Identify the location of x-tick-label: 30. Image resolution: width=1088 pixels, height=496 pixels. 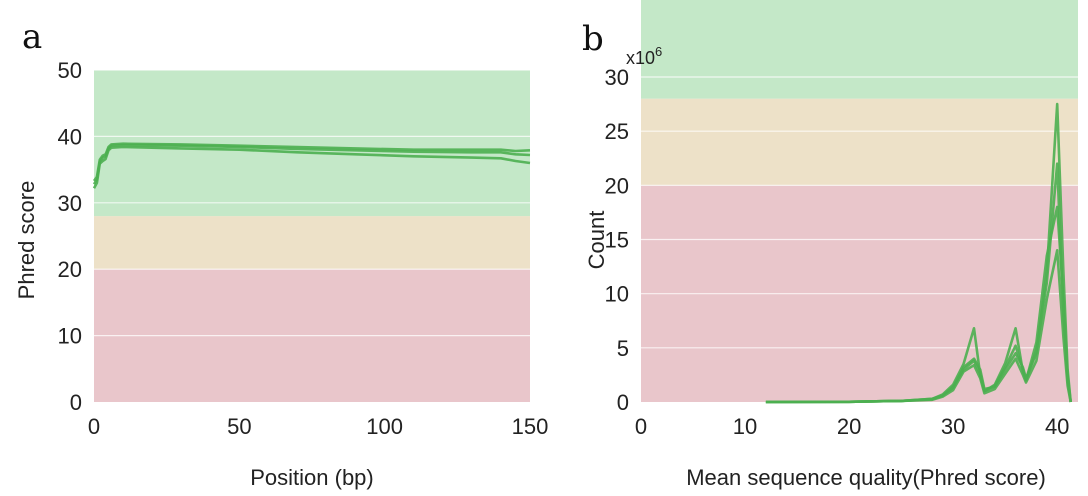
(953, 426).